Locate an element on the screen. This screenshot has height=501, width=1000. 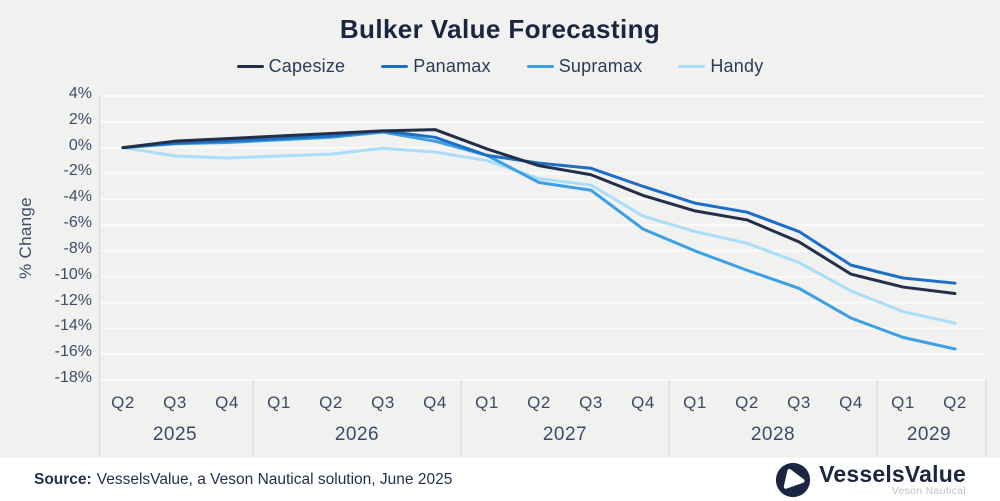
legend-label: Panamax is located at coordinates (452, 66).